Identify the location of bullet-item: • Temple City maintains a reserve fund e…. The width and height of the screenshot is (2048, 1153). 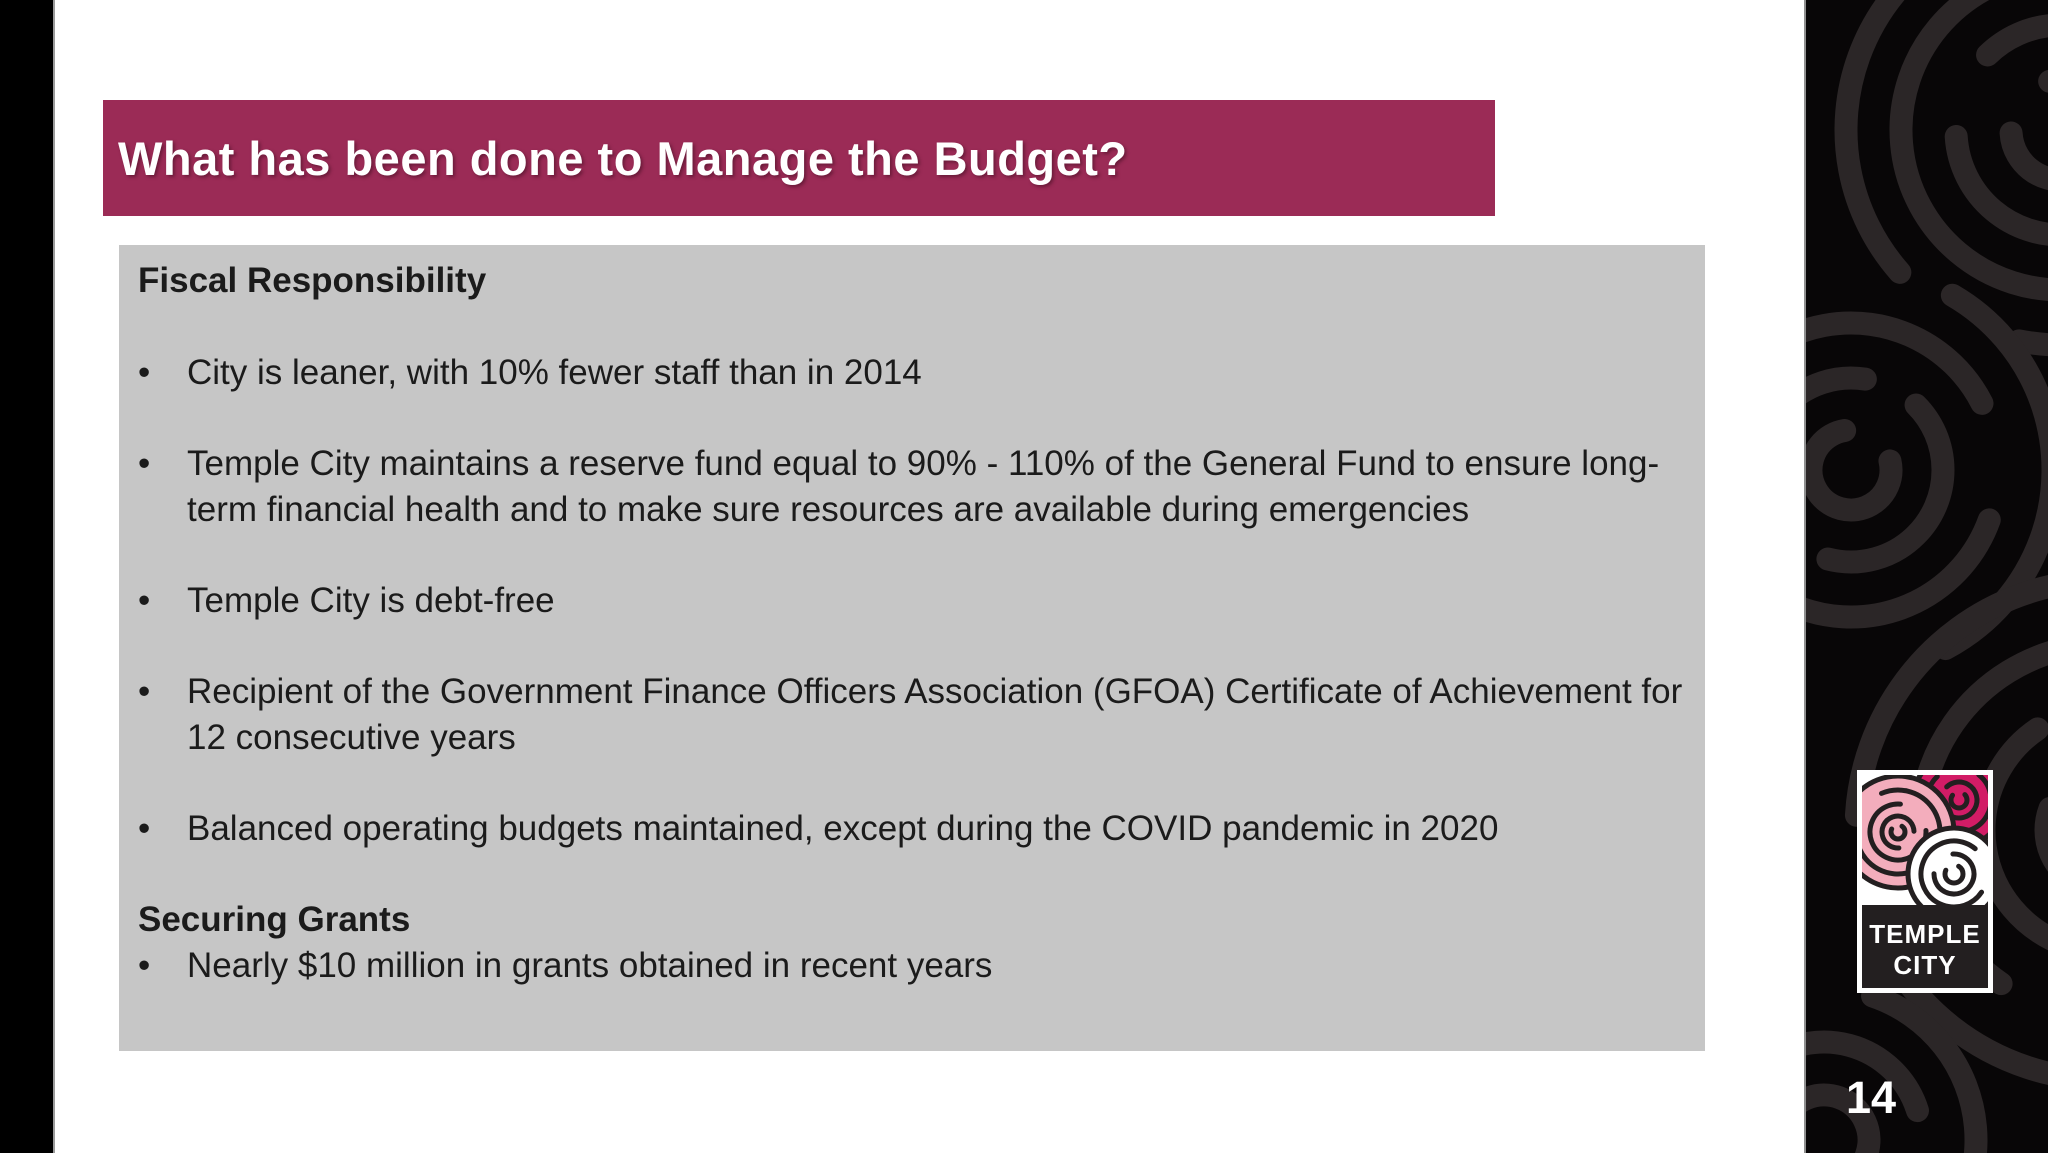
(910, 487).